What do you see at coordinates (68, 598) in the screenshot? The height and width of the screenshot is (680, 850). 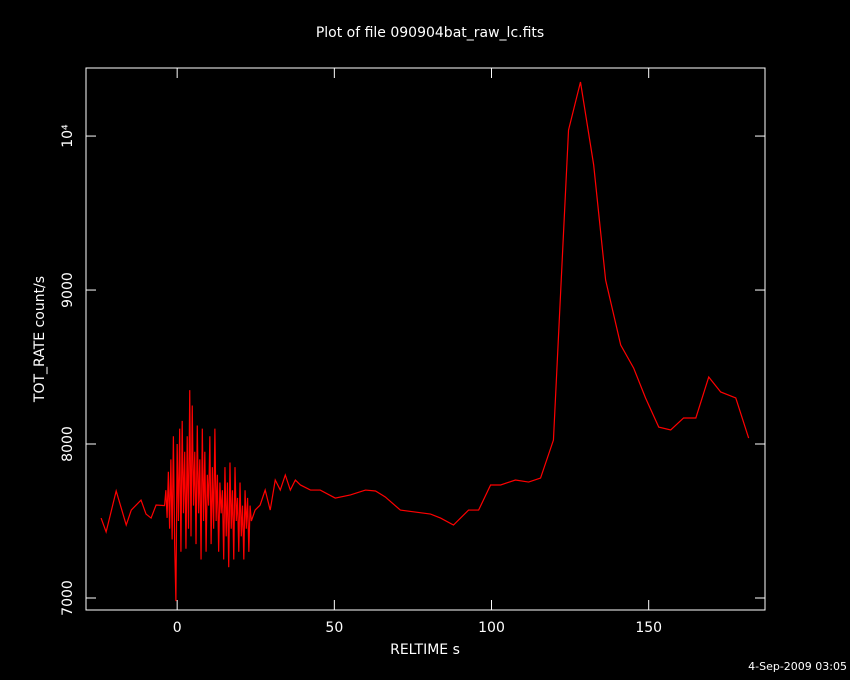 I see `y-tick-label: 7000` at bounding box center [68, 598].